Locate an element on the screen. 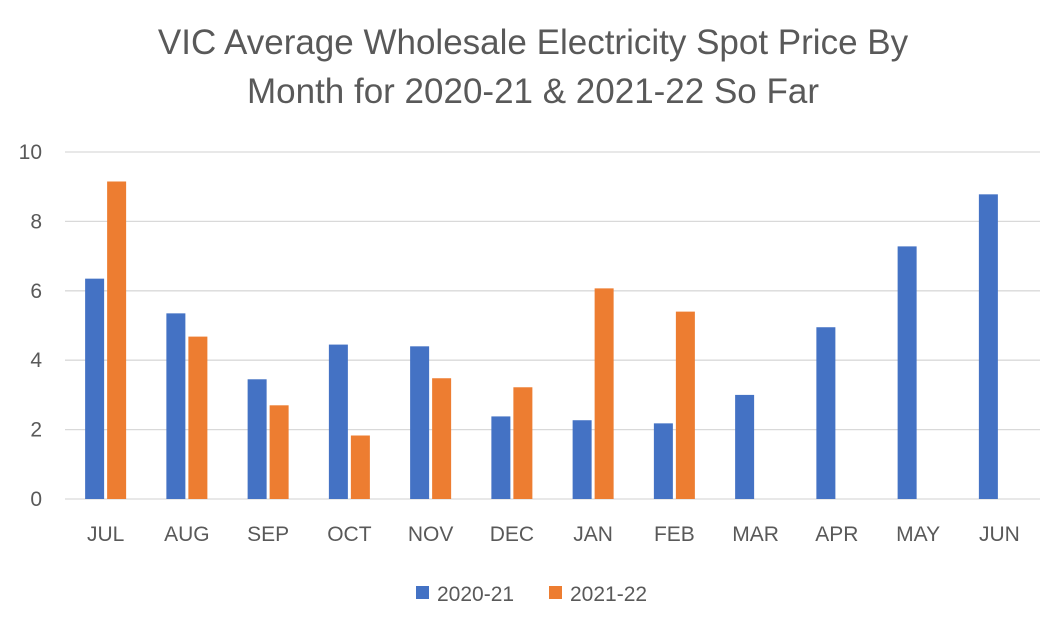  y-tick-label: 2 is located at coordinates (36, 430).